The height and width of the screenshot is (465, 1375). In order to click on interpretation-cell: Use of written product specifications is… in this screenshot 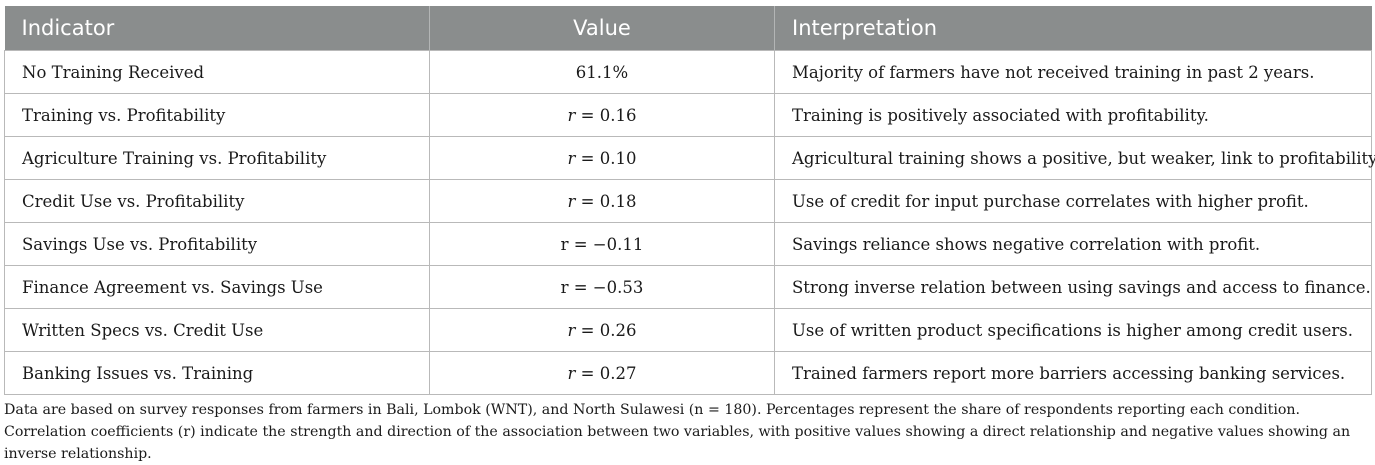, I will do `click(1073, 330)`.